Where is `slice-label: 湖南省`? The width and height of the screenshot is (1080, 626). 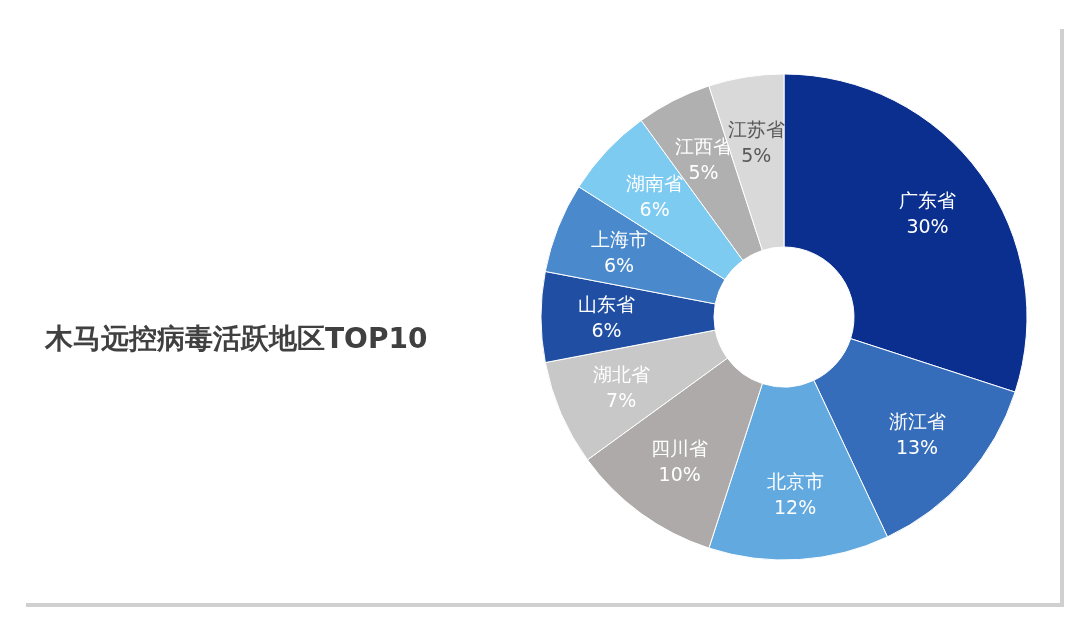
slice-label: 湖南省 is located at coordinates (655, 182).